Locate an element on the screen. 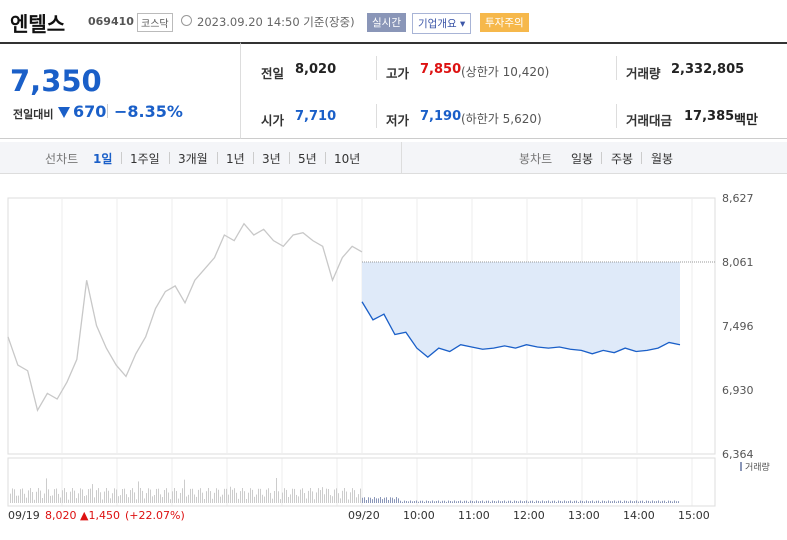 The width and height of the screenshot is (787, 540). lower-limit: (하한가 5,620) is located at coordinates (501, 119).